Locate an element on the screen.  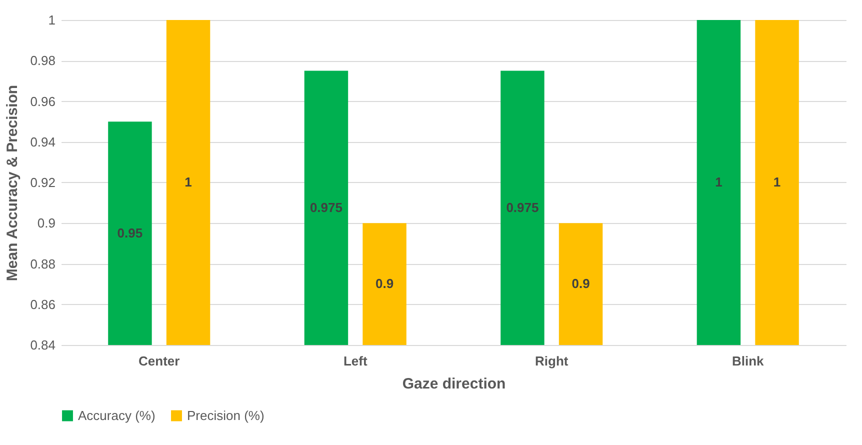
y-tick-label: 0.88 is located at coordinates (43, 264).